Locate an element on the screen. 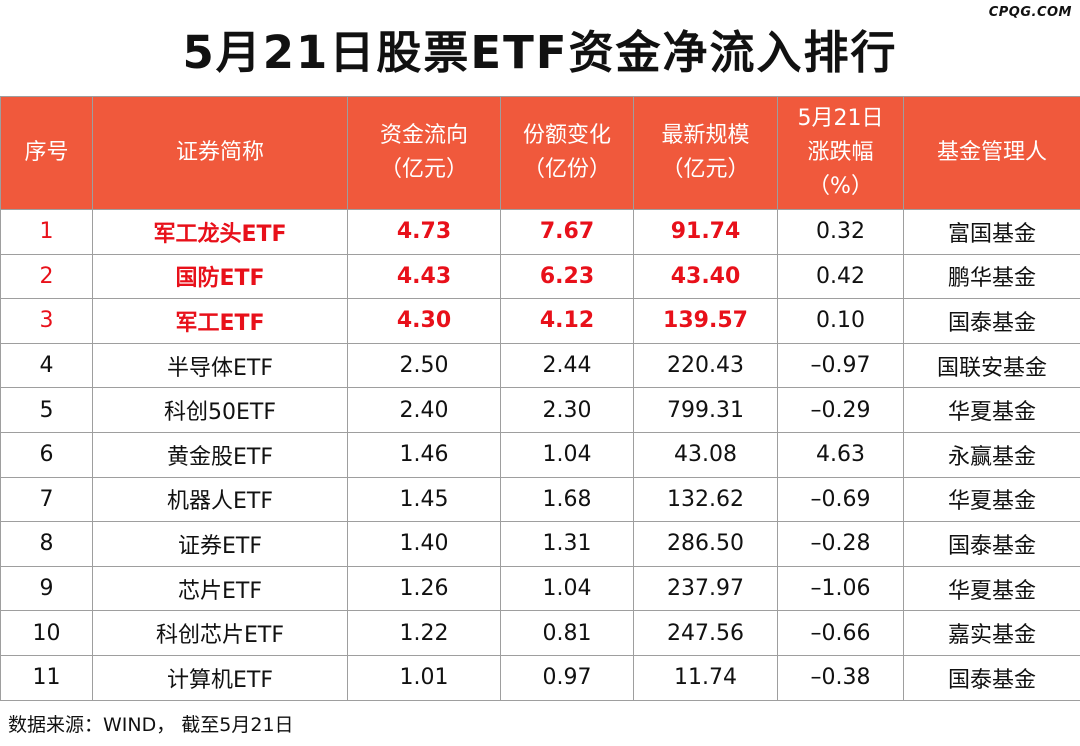  cell-manager: 富国基金 is located at coordinates (991, 232).